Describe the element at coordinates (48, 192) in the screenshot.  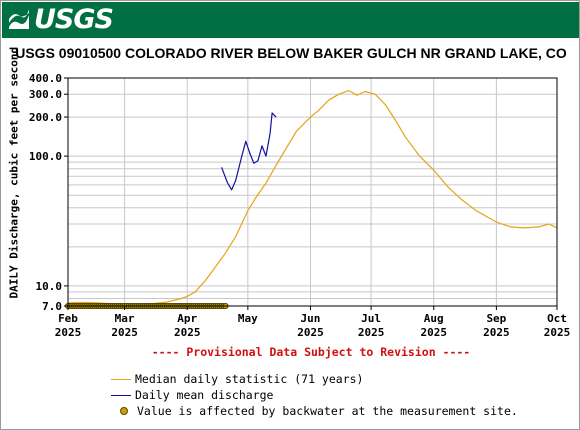
I see `y-tick-labels: 7.0 10.0 100.0 200.0 300.0 400.0` at that location.